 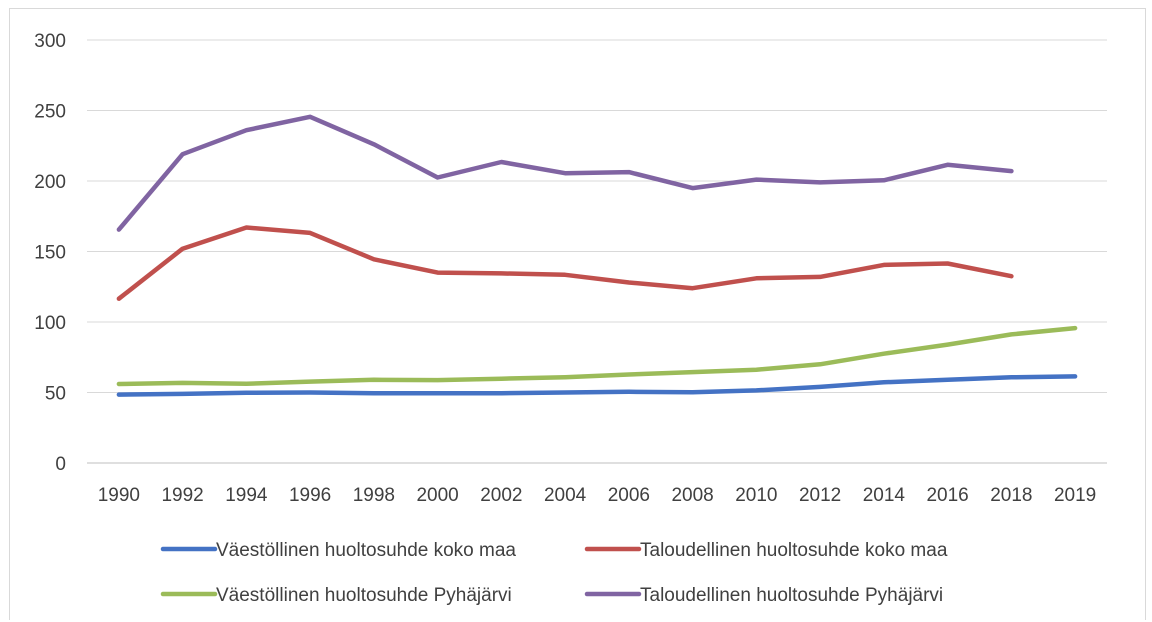 I want to click on legend-item: Taloudellinen huoltosuhde koko maa, so click(x=766, y=550).